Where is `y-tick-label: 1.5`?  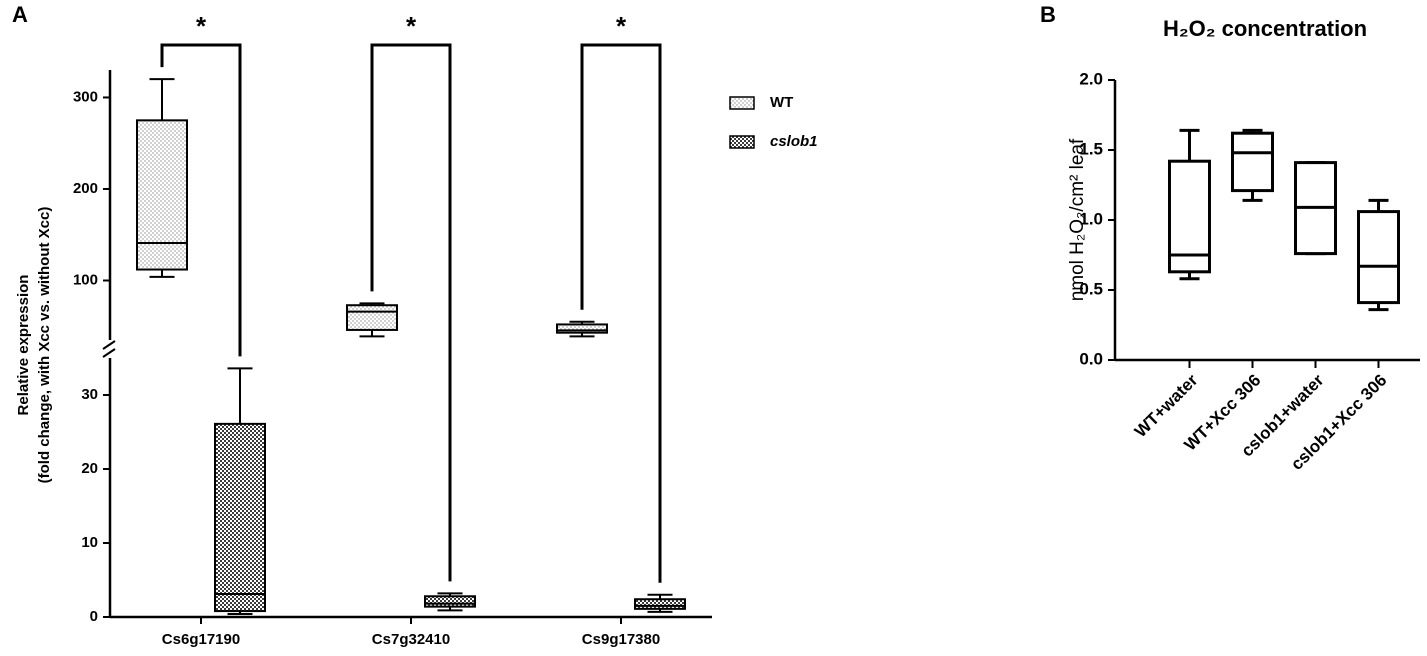
y-tick-label: 1.5 is located at coordinates (1091, 148).